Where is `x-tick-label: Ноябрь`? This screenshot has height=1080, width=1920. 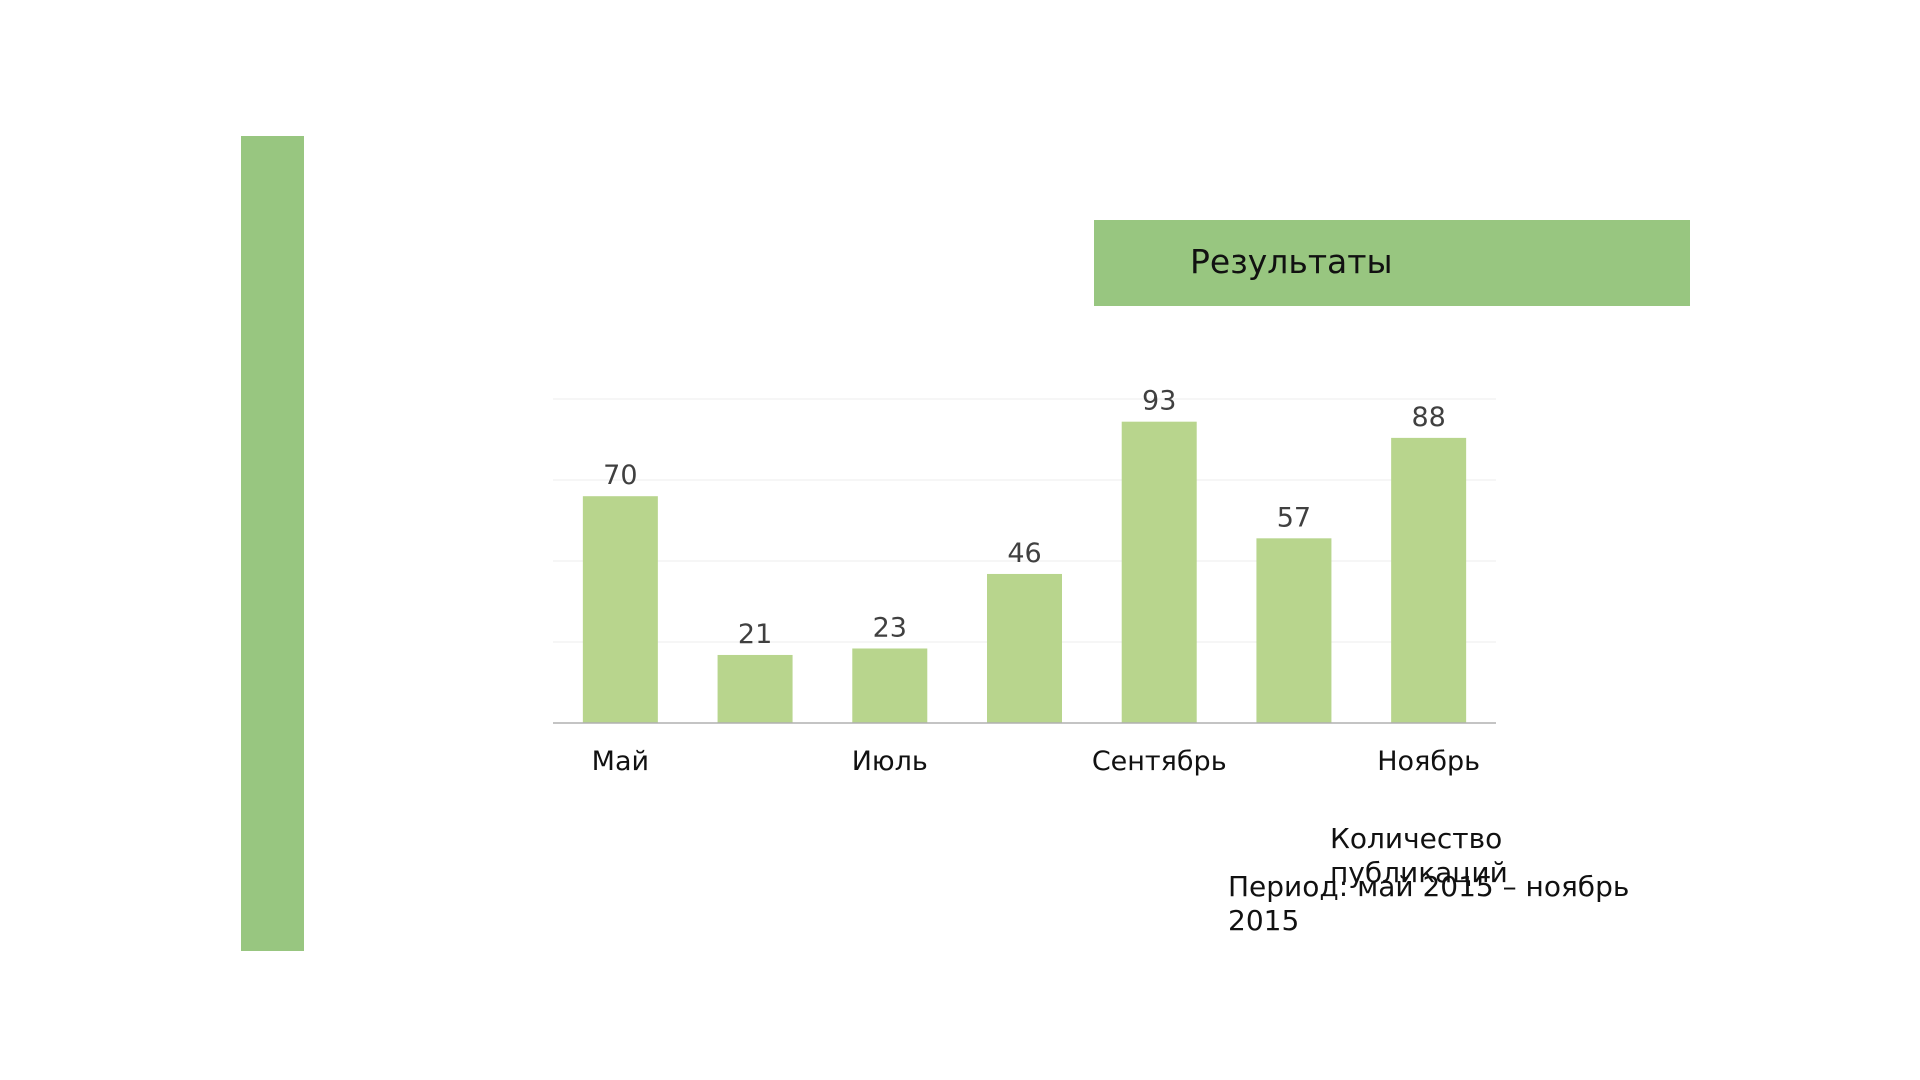
x-tick-label: Ноябрь is located at coordinates (1428, 761).